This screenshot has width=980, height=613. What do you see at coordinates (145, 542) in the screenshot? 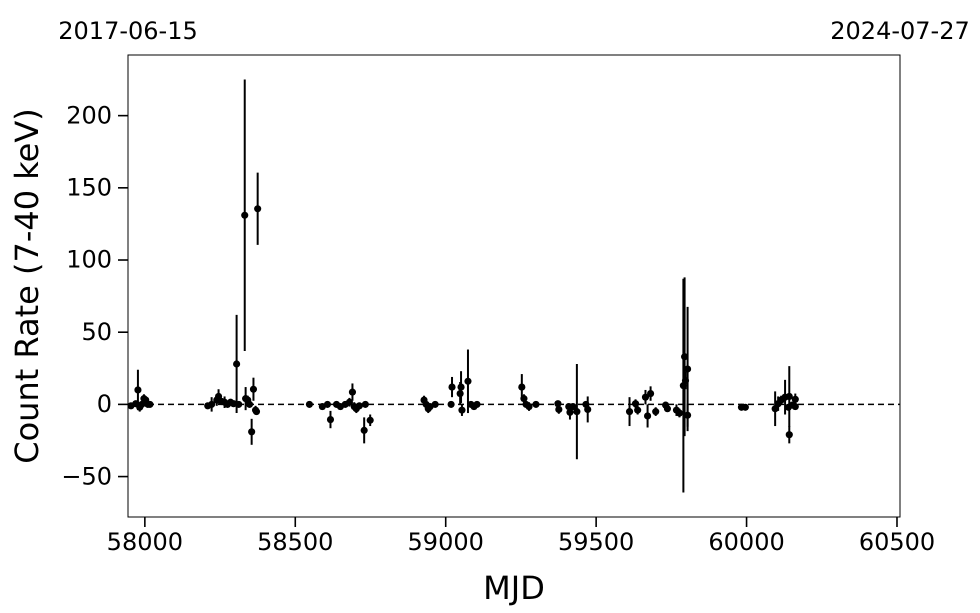
I see `x-tick-label: 58000` at bounding box center [145, 542].